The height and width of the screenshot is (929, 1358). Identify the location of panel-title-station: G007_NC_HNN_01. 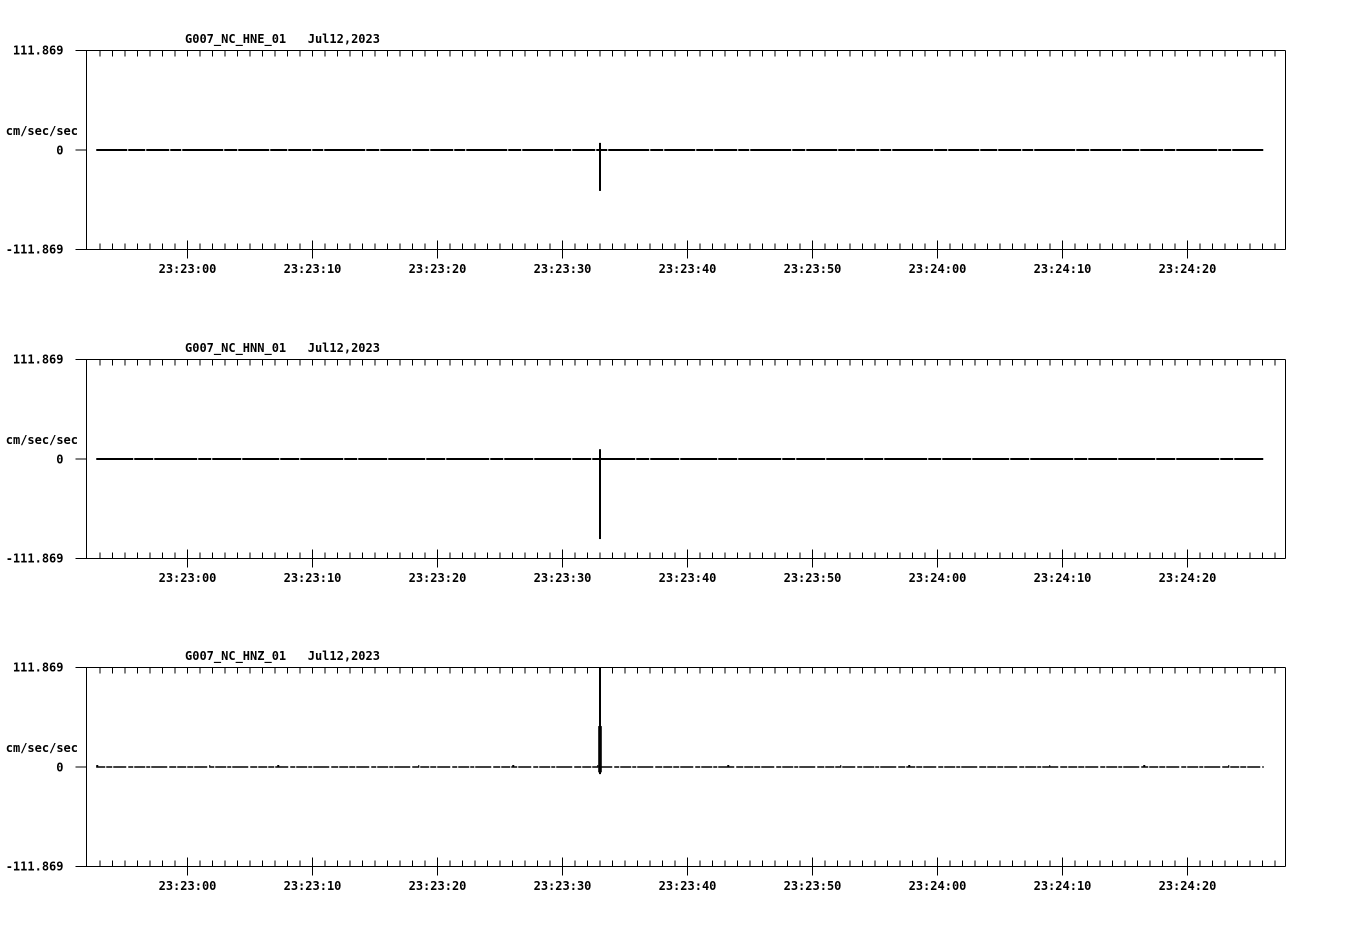
(235, 348).